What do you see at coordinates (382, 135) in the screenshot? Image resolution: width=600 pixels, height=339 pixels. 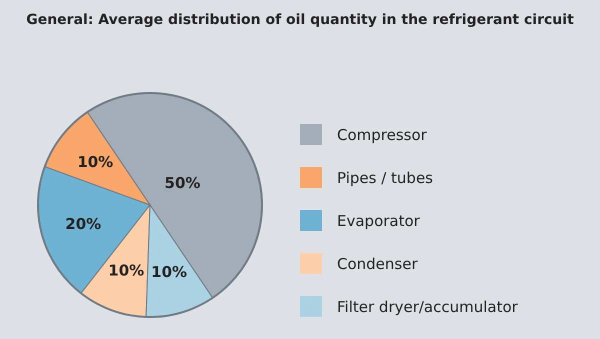 I see `legend-label: Compressor` at bounding box center [382, 135].